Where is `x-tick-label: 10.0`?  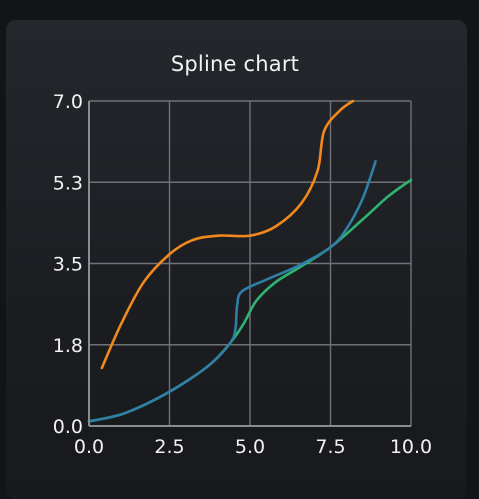 x-tick-label: 10.0 is located at coordinates (411, 447).